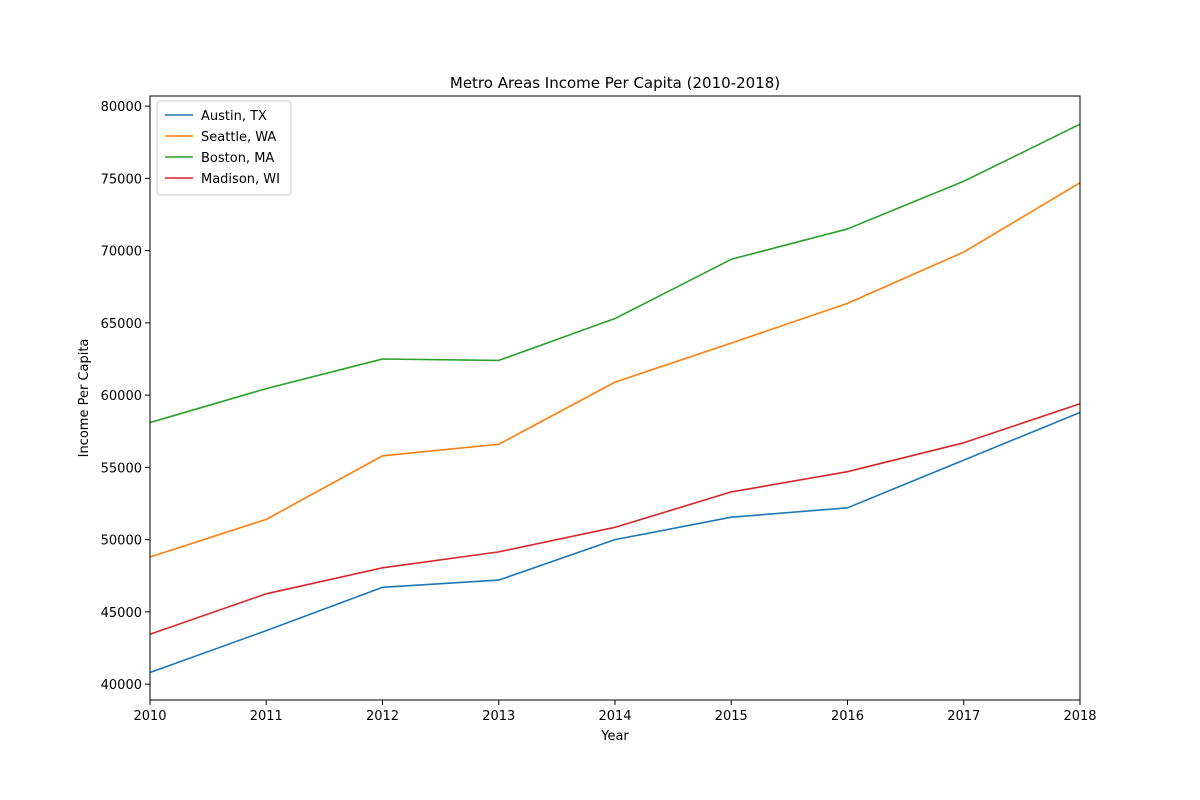  I want to click on y-tick-label: 45000, so click(121, 613).